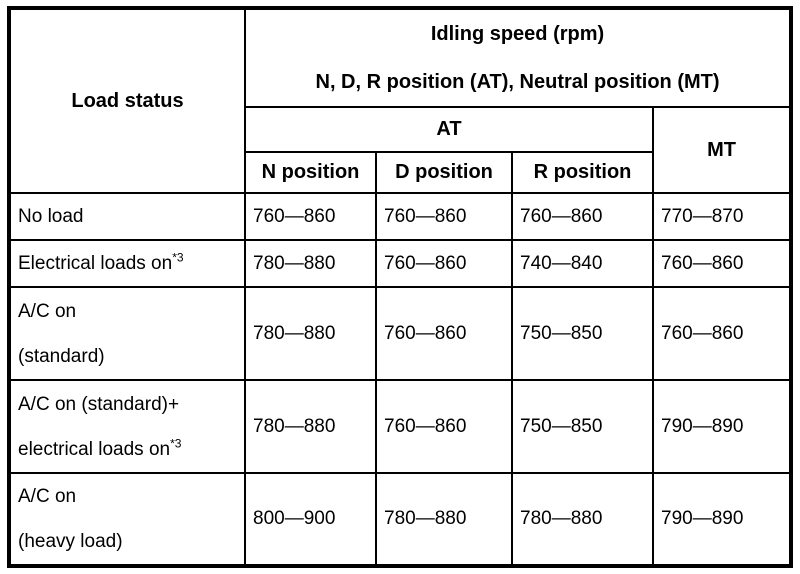 Image resolution: width=800 pixels, height=574 pixels. What do you see at coordinates (582, 172) in the screenshot?
I see `r-position-header: R position` at bounding box center [582, 172].